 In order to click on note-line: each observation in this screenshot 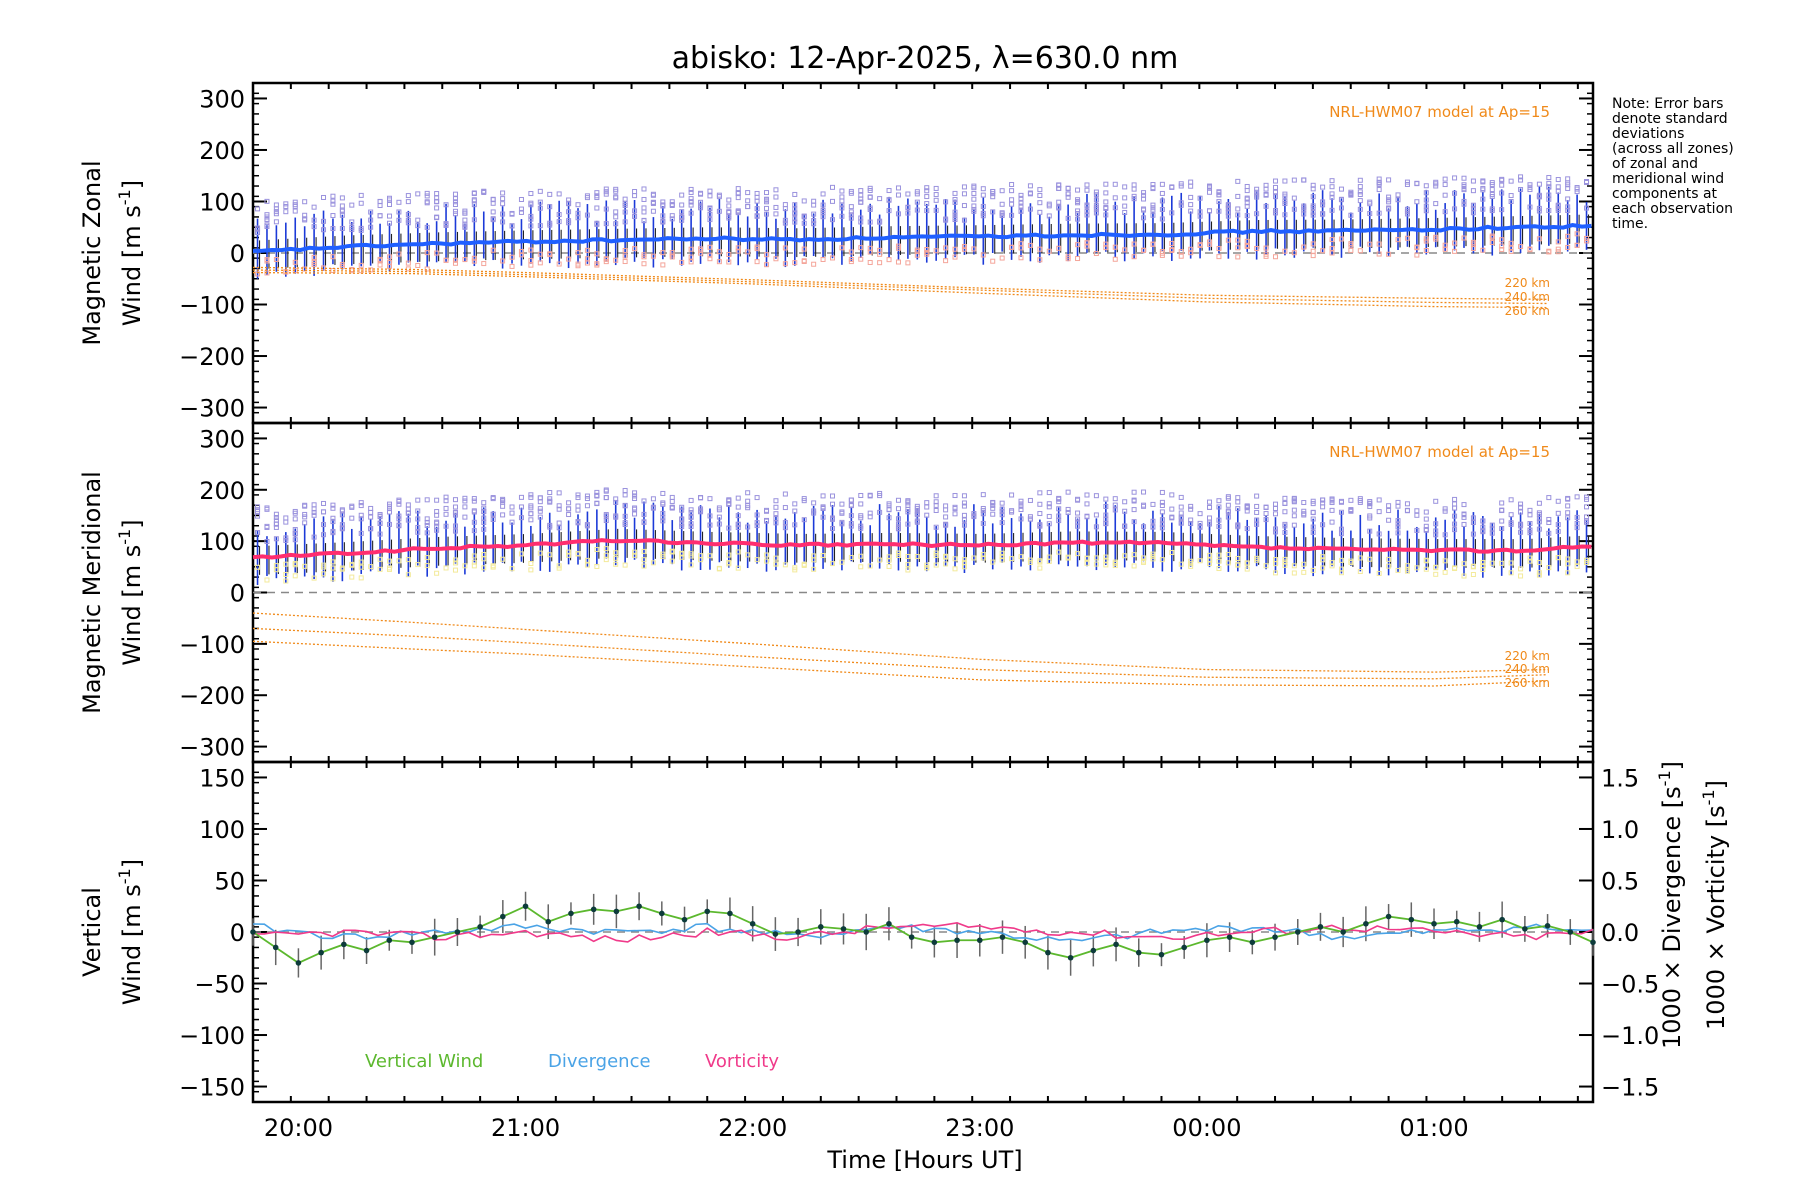, I will do `click(1672, 209)`.